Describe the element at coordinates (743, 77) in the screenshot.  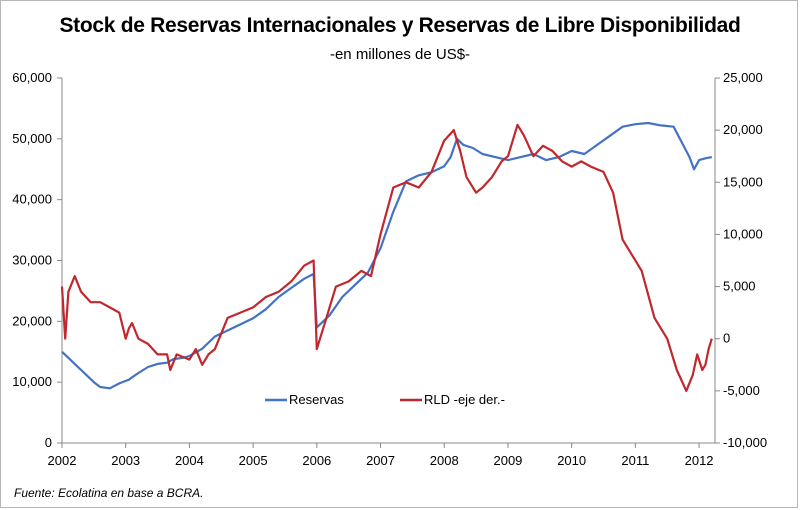
I see `right-tick-label: 25,000` at that location.